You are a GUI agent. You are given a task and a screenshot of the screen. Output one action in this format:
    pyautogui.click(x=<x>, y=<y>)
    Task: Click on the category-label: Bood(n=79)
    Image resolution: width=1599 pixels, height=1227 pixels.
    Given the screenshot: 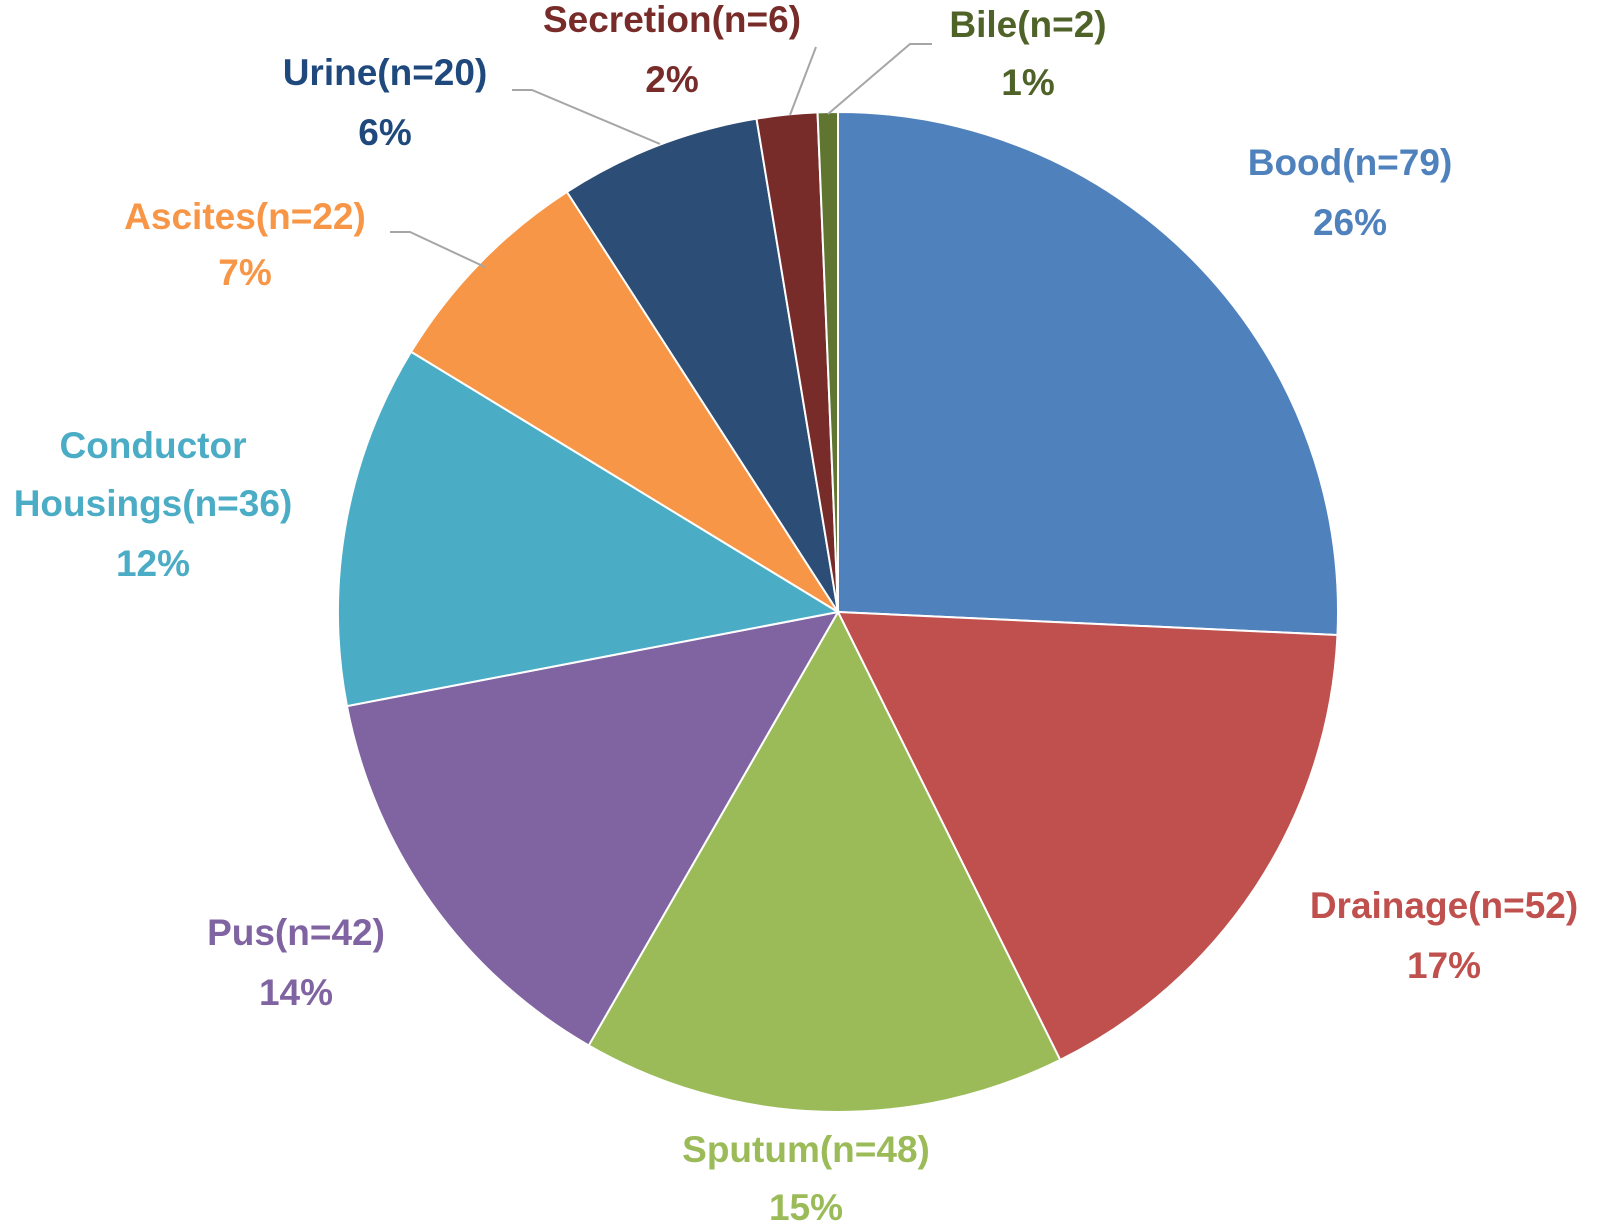 What is the action you would take?
    pyautogui.click(x=1350, y=162)
    